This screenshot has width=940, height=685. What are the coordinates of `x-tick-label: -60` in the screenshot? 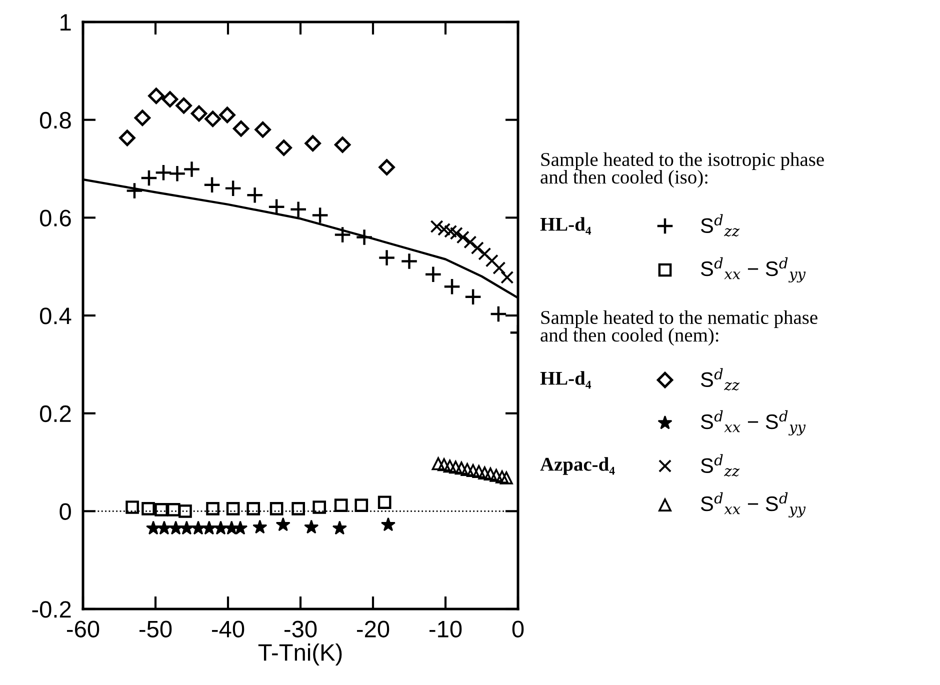 It's located at (83, 629).